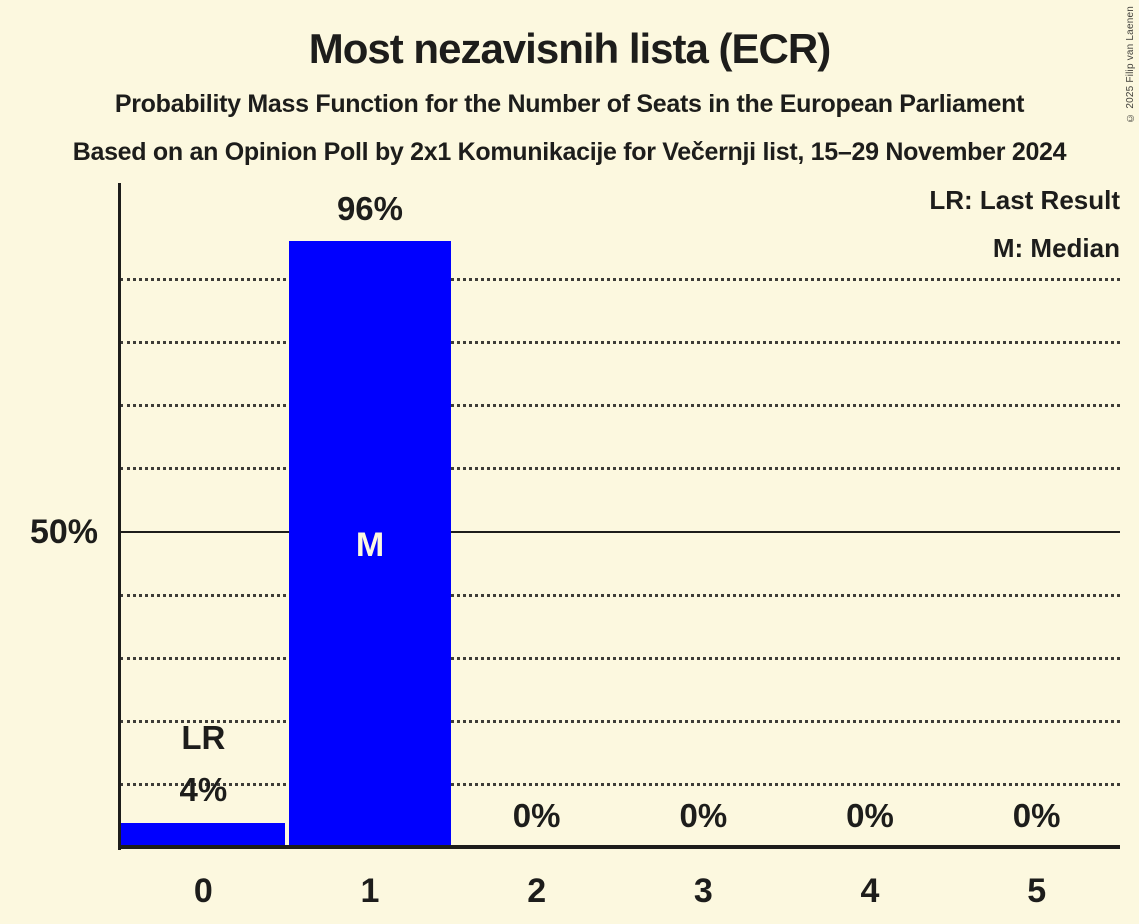  I want to click on gridline-90-percent, so click(620, 279).